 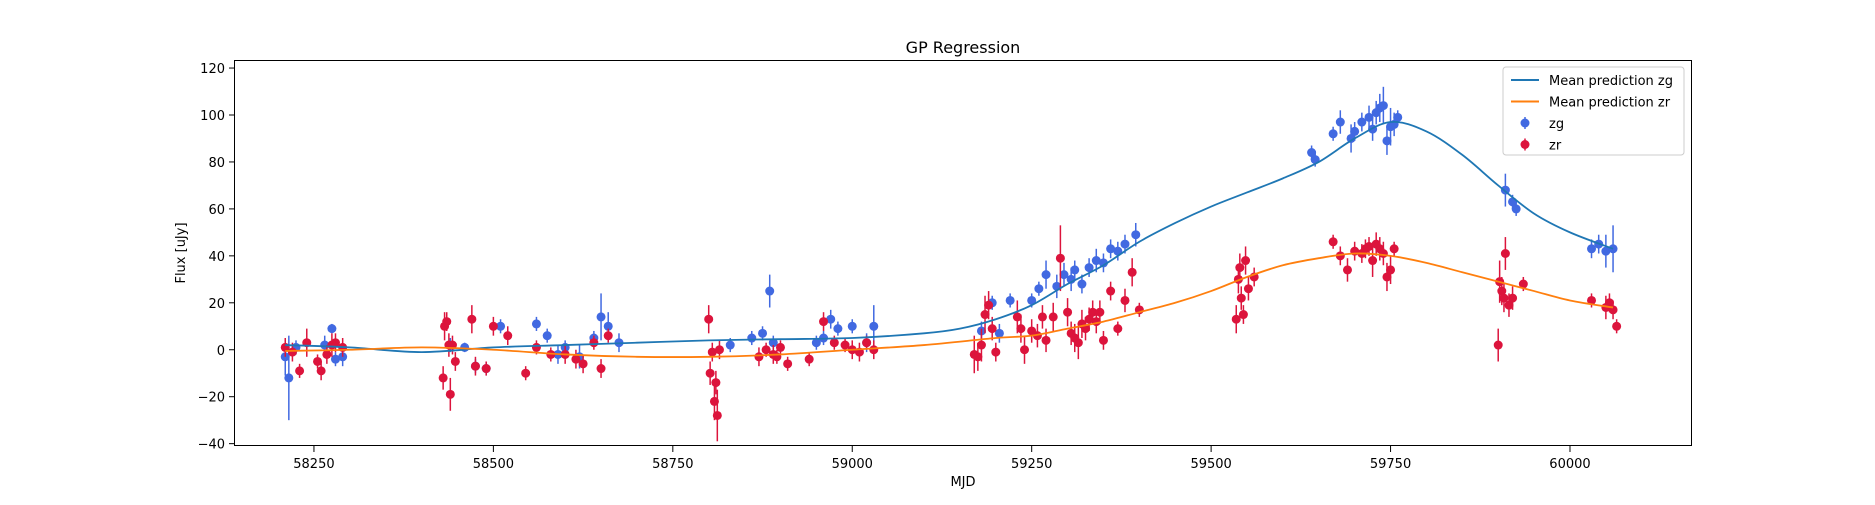 What do you see at coordinates (942, 459) in the screenshot?
I see `x-axis: 58250 58500 58750 59000 59250 59500 59750 60000` at bounding box center [942, 459].